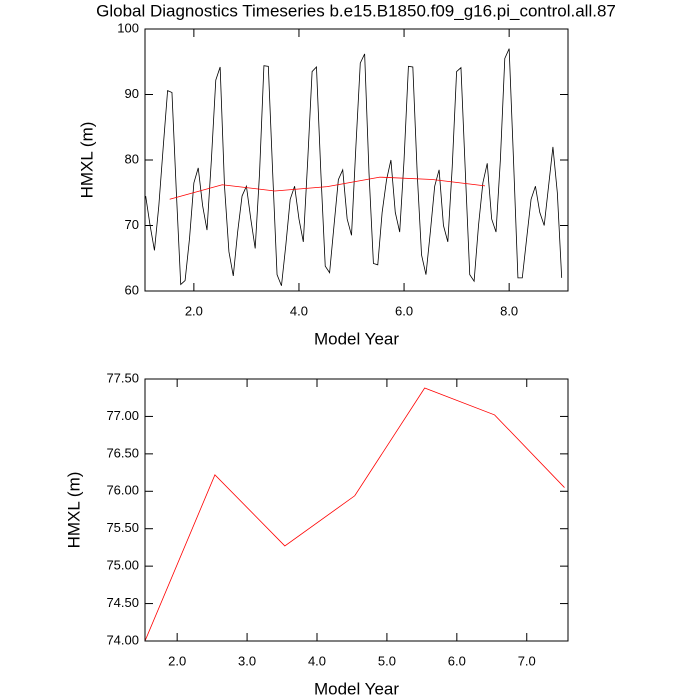 Image resolution: width=700 pixels, height=700 pixels. What do you see at coordinates (132, 289) in the screenshot?
I see `y-tick-label: 60` at bounding box center [132, 289].